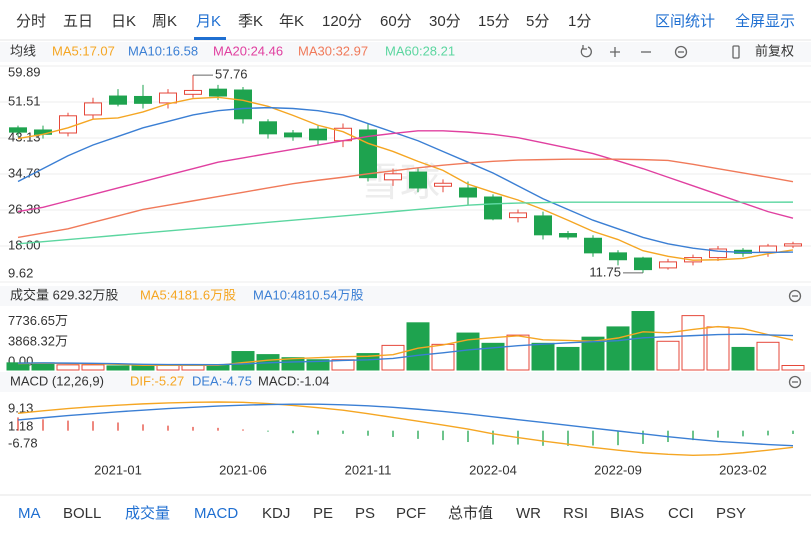 The height and width of the screenshot is (546, 811). Describe the element at coordinates (38, 341) in the screenshot. I see `y-tick-label: 3868.32万` at that location.